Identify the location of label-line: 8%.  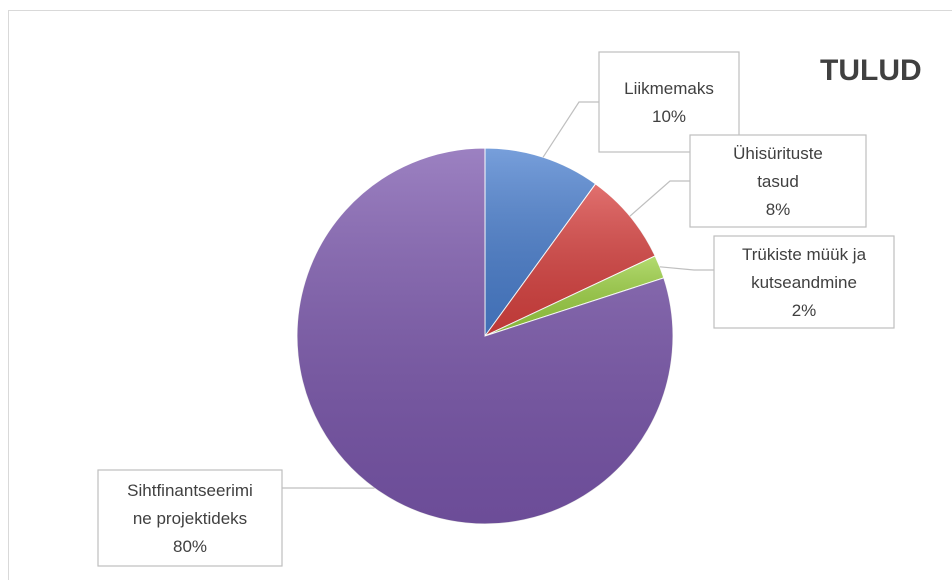
(778, 209).